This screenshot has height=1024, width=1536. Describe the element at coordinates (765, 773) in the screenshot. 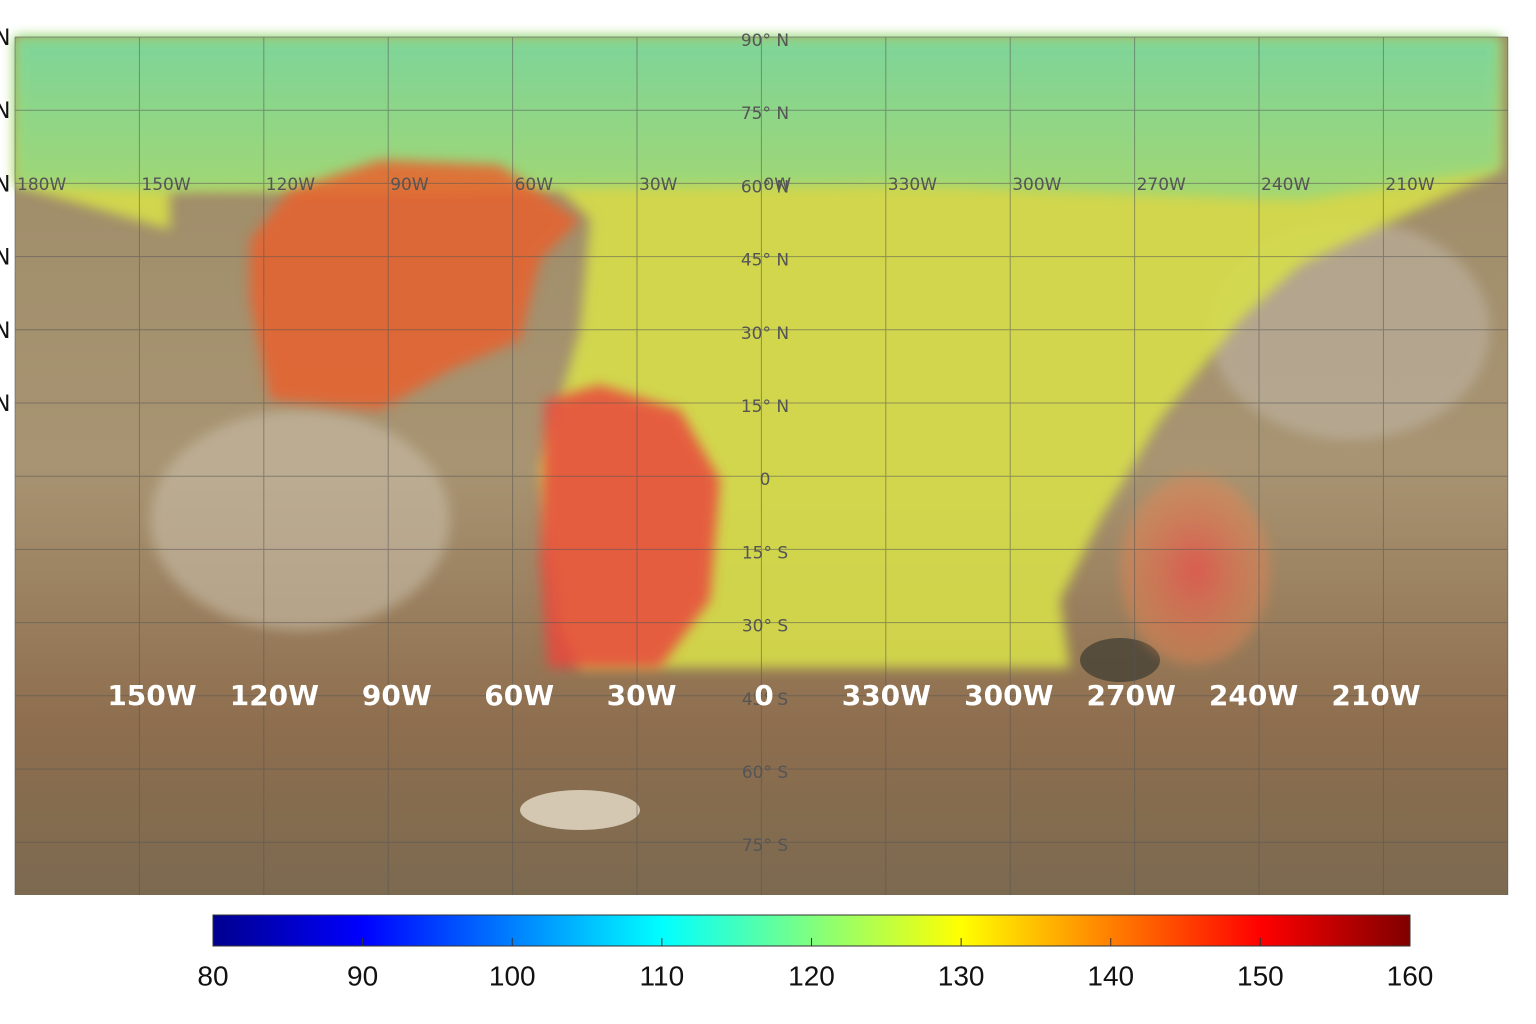

I see `latitude-label: 60° S` at that location.